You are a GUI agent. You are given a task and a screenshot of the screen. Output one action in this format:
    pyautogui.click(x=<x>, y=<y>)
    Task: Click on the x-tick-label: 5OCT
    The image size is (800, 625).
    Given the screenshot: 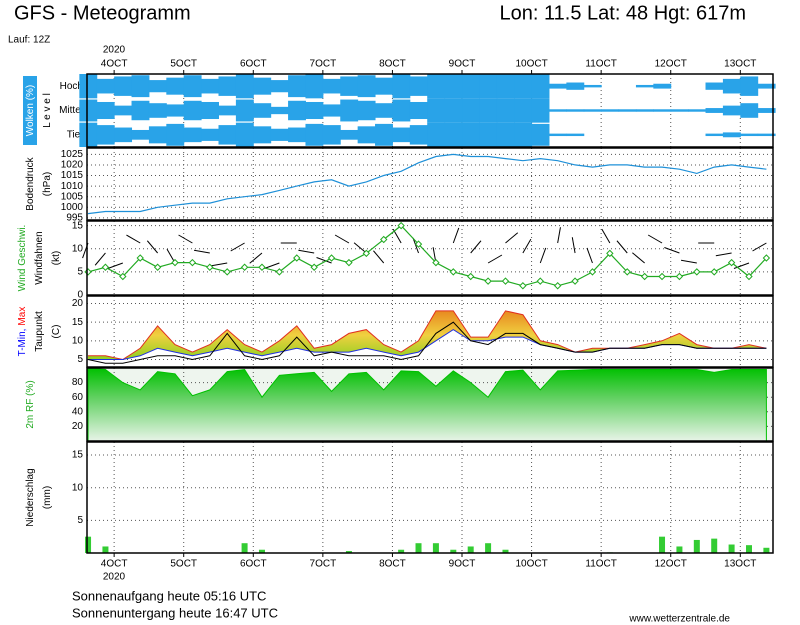 What is the action you would take?
    pyautogui.click(x=183, y=564)
    